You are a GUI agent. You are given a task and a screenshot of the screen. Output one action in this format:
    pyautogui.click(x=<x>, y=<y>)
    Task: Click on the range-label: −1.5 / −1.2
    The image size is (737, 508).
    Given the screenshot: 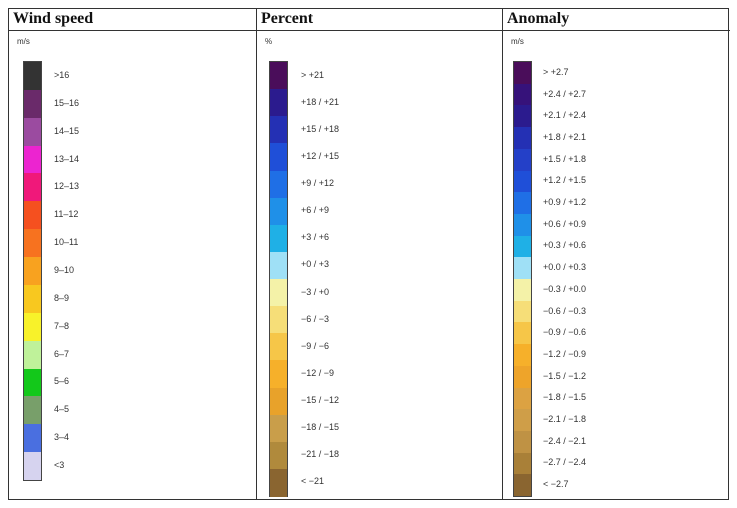 What is the action you would take?
    pyautogui.click(x=565, y=375)
    